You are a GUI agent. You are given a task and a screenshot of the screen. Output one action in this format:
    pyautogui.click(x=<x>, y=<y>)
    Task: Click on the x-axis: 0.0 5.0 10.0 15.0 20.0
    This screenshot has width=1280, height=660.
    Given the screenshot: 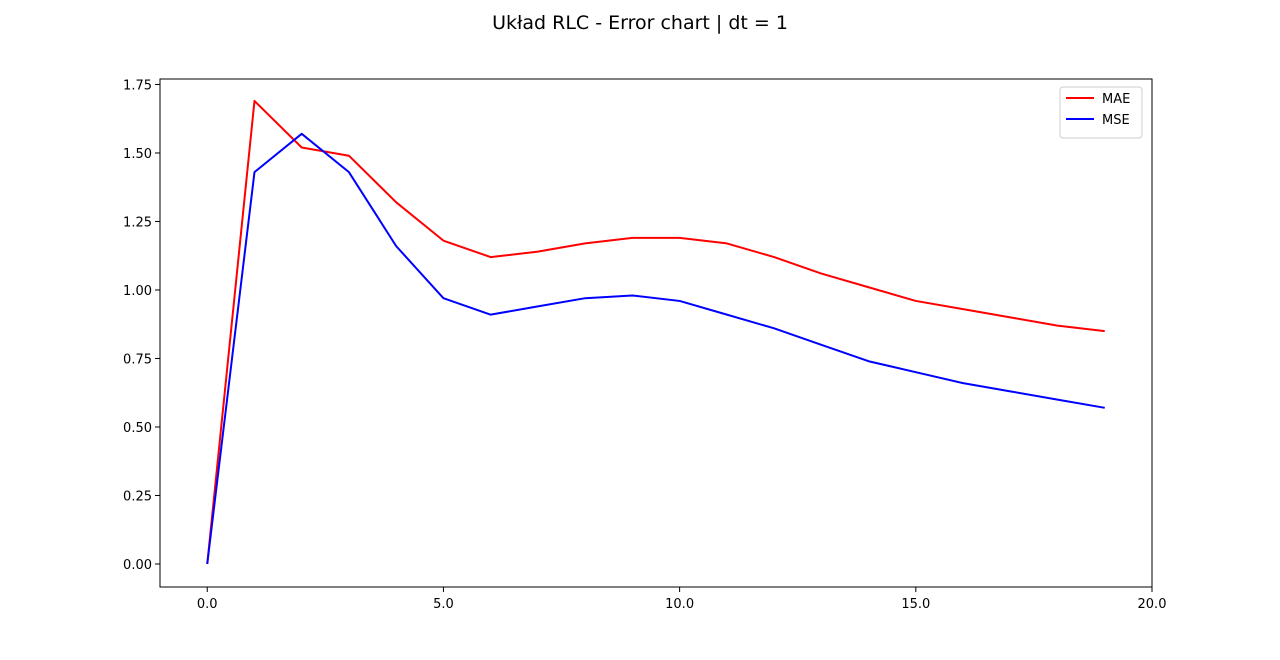 What is the action you would take?
    pyautogui.click(x=682, y=599)
    